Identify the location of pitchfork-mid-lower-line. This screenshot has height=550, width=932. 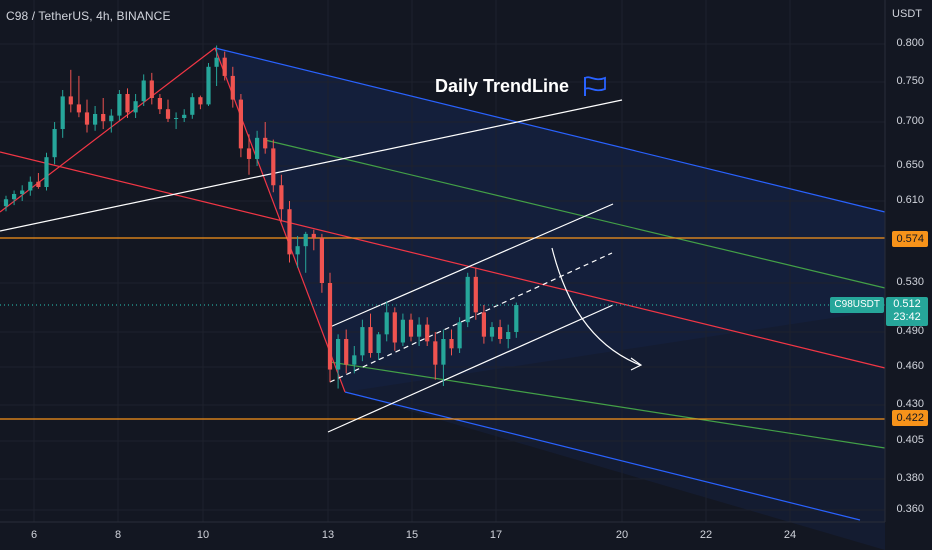
(607, 405).